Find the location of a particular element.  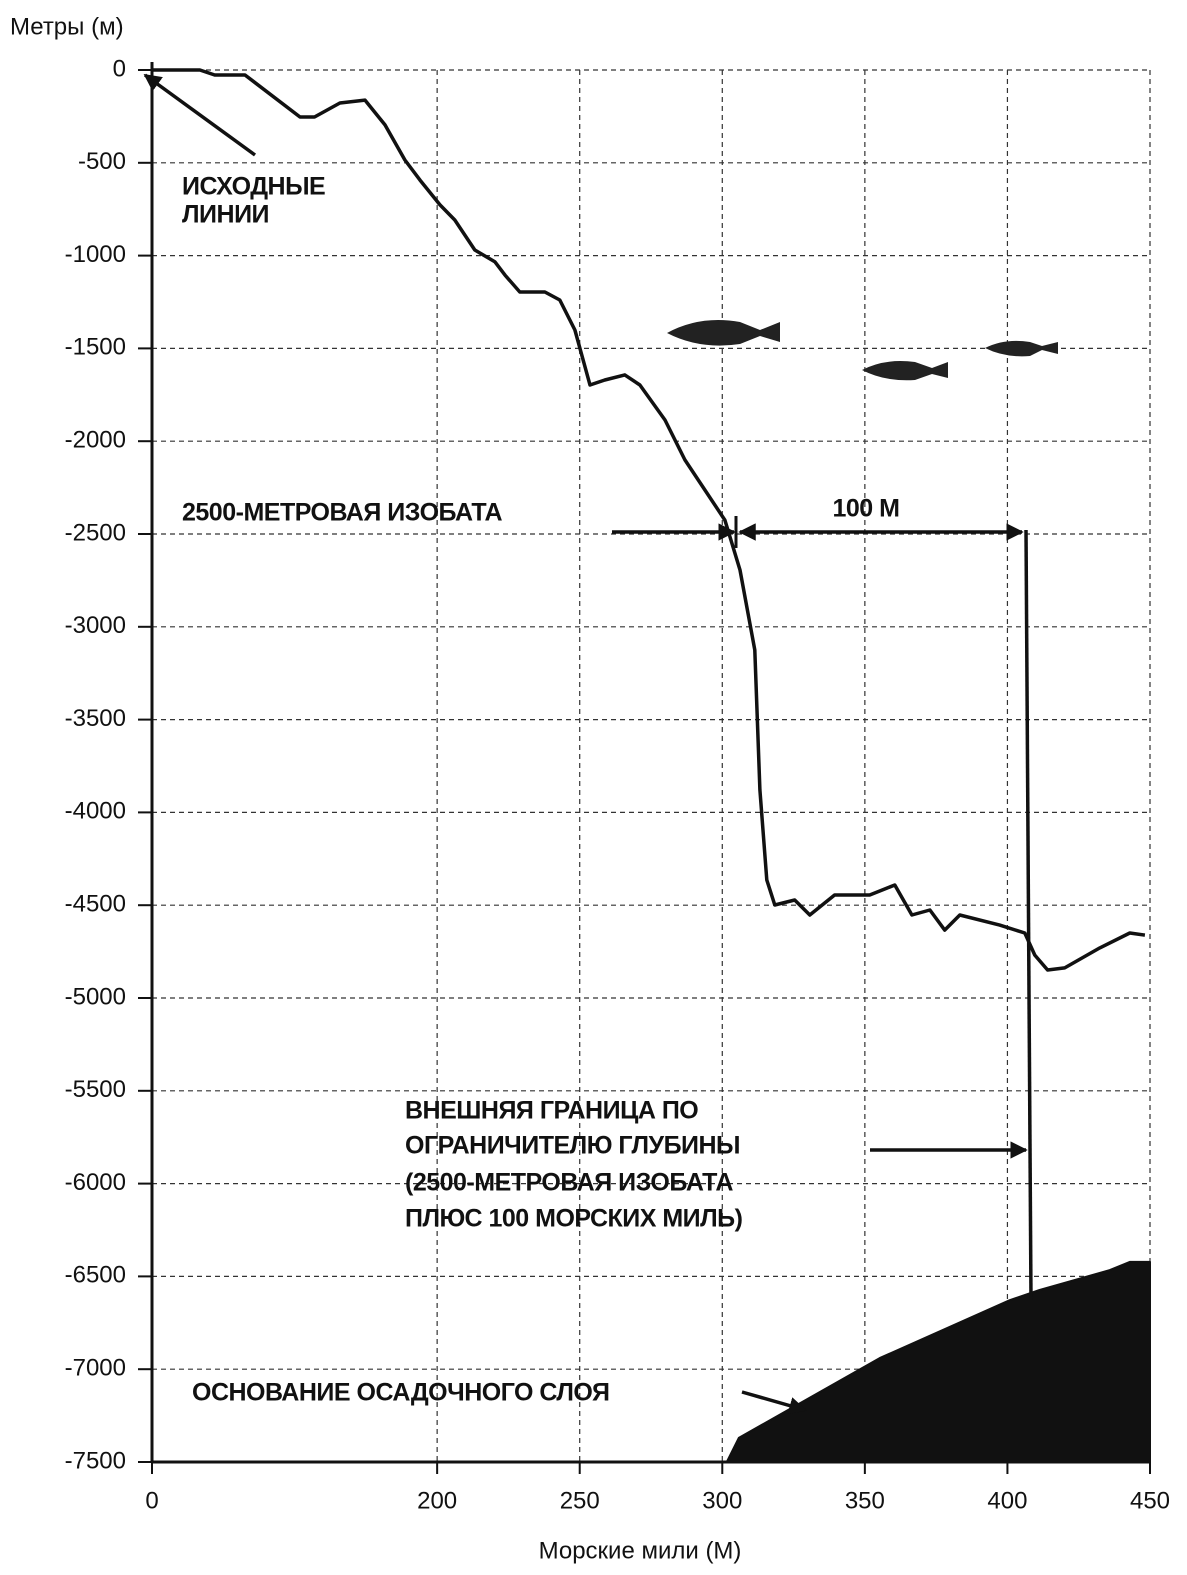

annotation: 2500-МЕТРОВАЯ ИЗОБАТА is located at coordinates (342, 513).